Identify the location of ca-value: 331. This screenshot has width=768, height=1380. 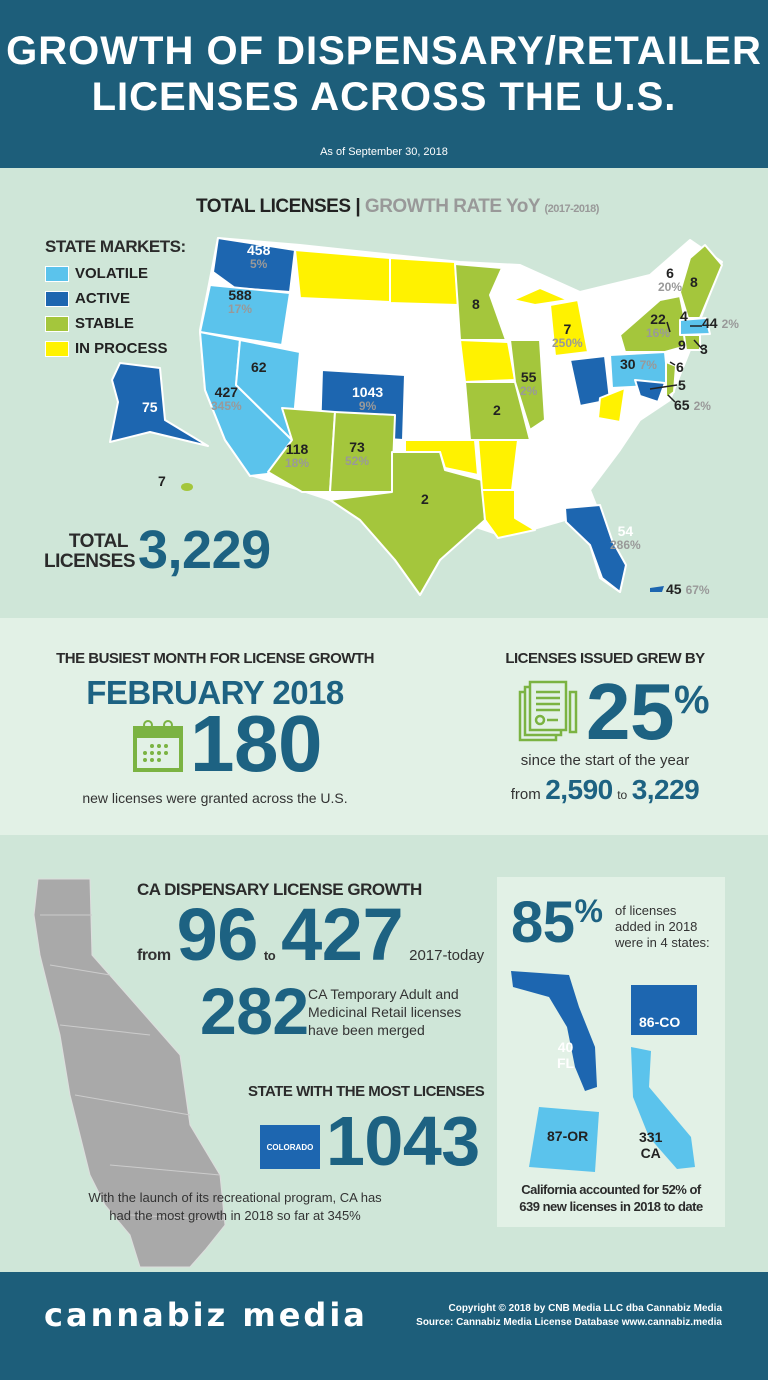
(651, 1137).